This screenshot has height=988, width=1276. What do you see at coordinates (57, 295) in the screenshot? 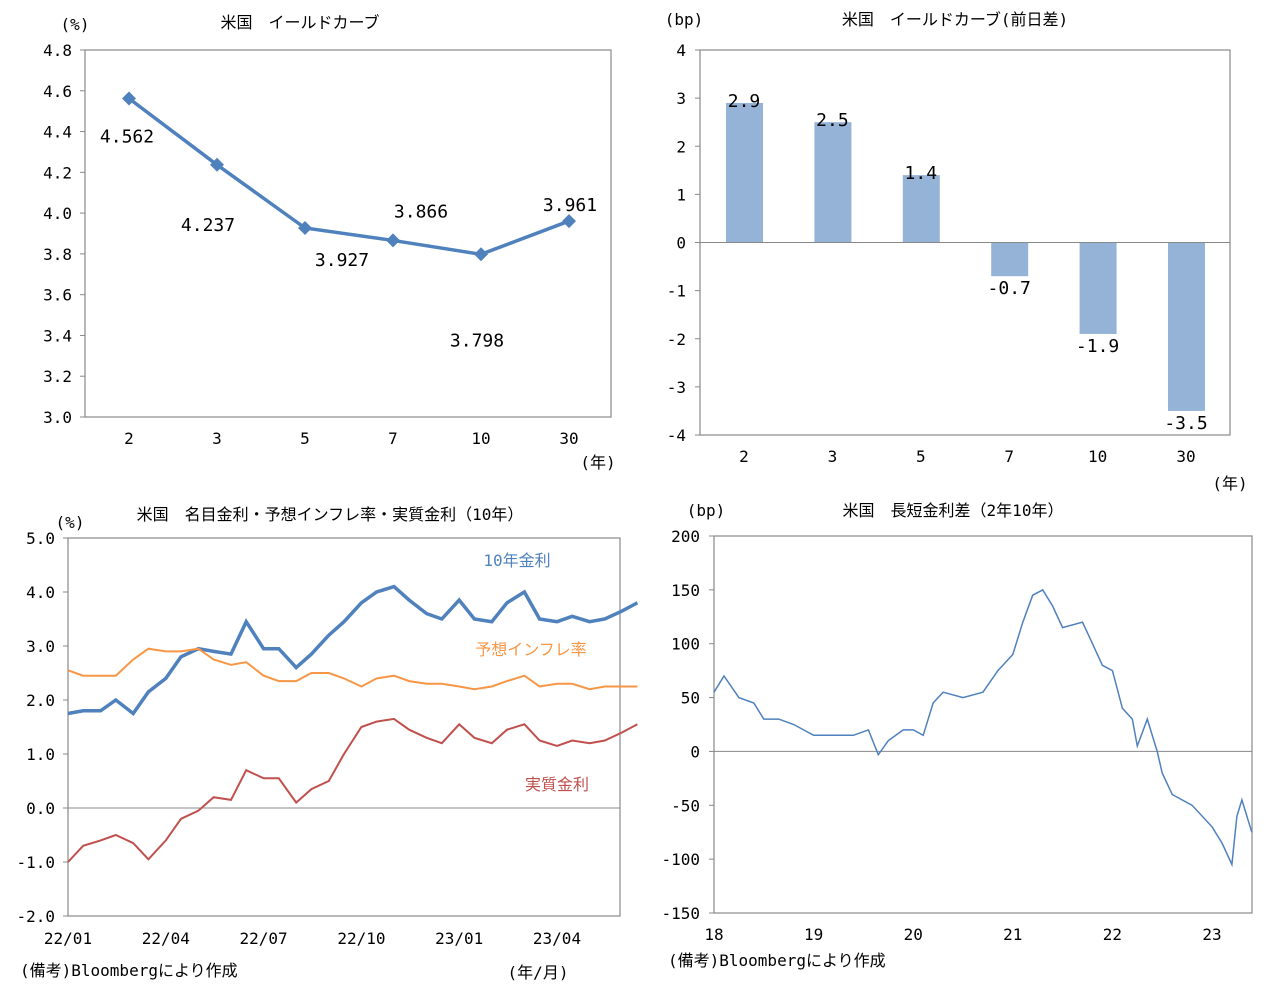
I see `y-tick-label: 3.6` at bounding box center [57, 295].